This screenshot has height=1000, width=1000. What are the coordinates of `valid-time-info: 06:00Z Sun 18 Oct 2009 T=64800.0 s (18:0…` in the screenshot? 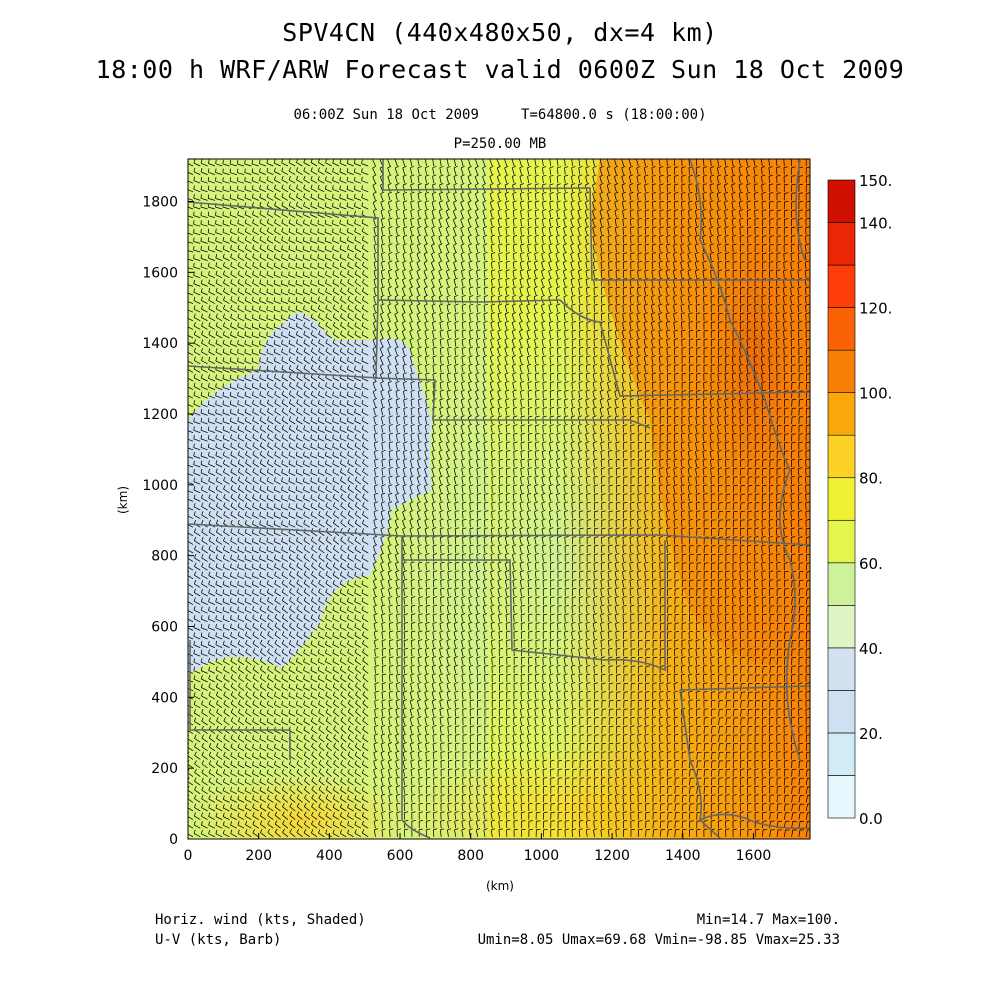 It's located at (500, 115).